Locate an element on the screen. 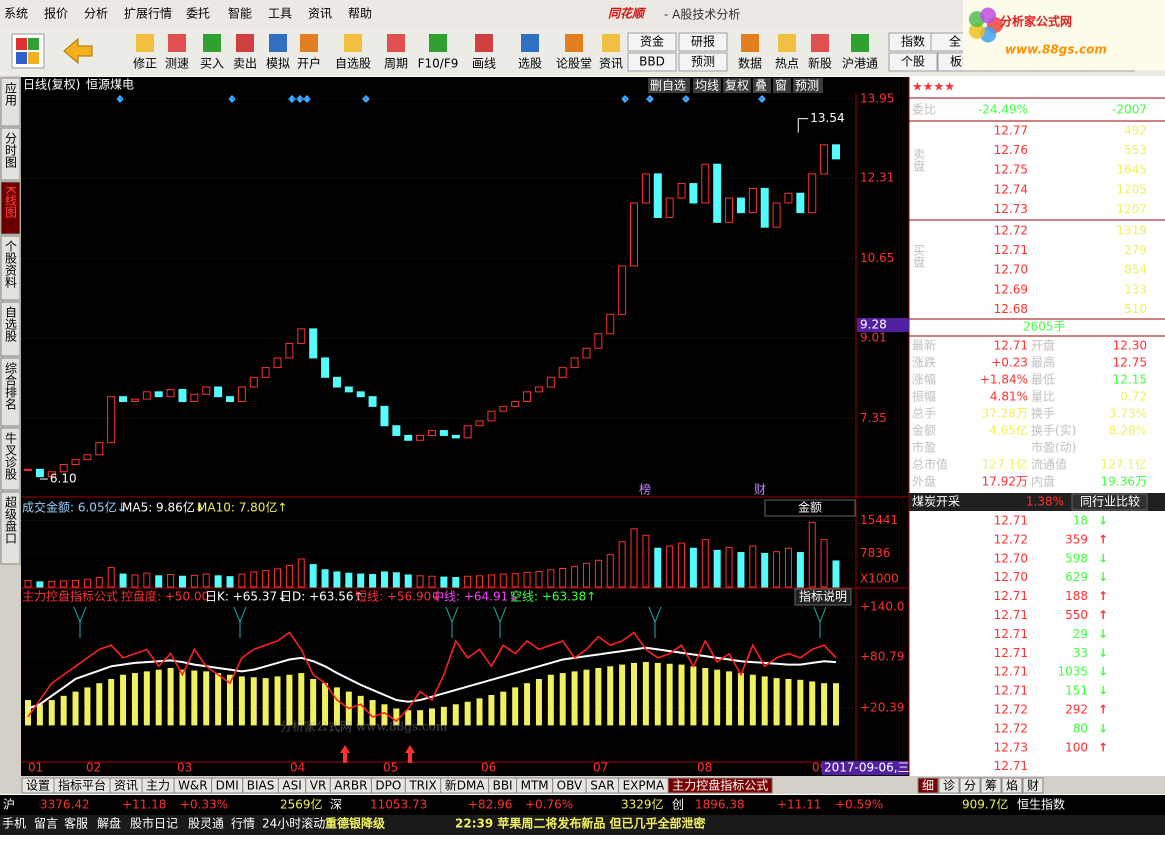 The image size is (1165, 847). industry-compare: 同行业比较 is located at coordinates (1110, 501).